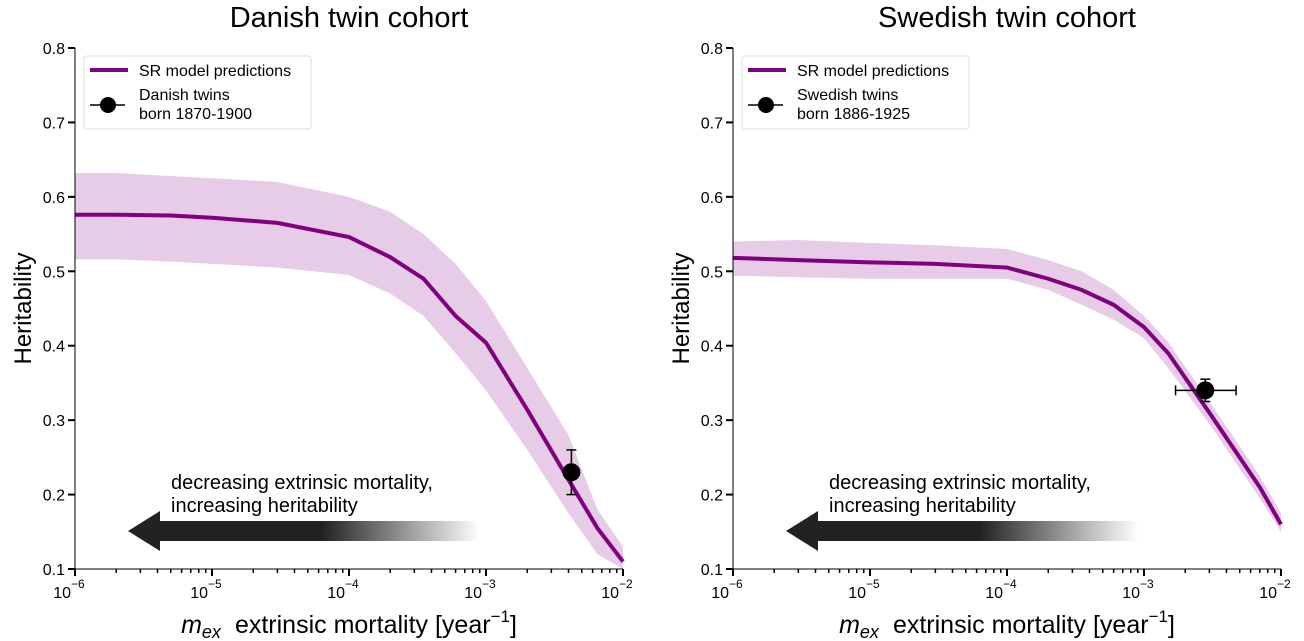 Image resolution: width=1304 pixels, height=641 pixels. What do you see at coordinates (184, 95) in the screenshot?
I see `legend-label-data: Danish twins` at bounding box center [184, 95].